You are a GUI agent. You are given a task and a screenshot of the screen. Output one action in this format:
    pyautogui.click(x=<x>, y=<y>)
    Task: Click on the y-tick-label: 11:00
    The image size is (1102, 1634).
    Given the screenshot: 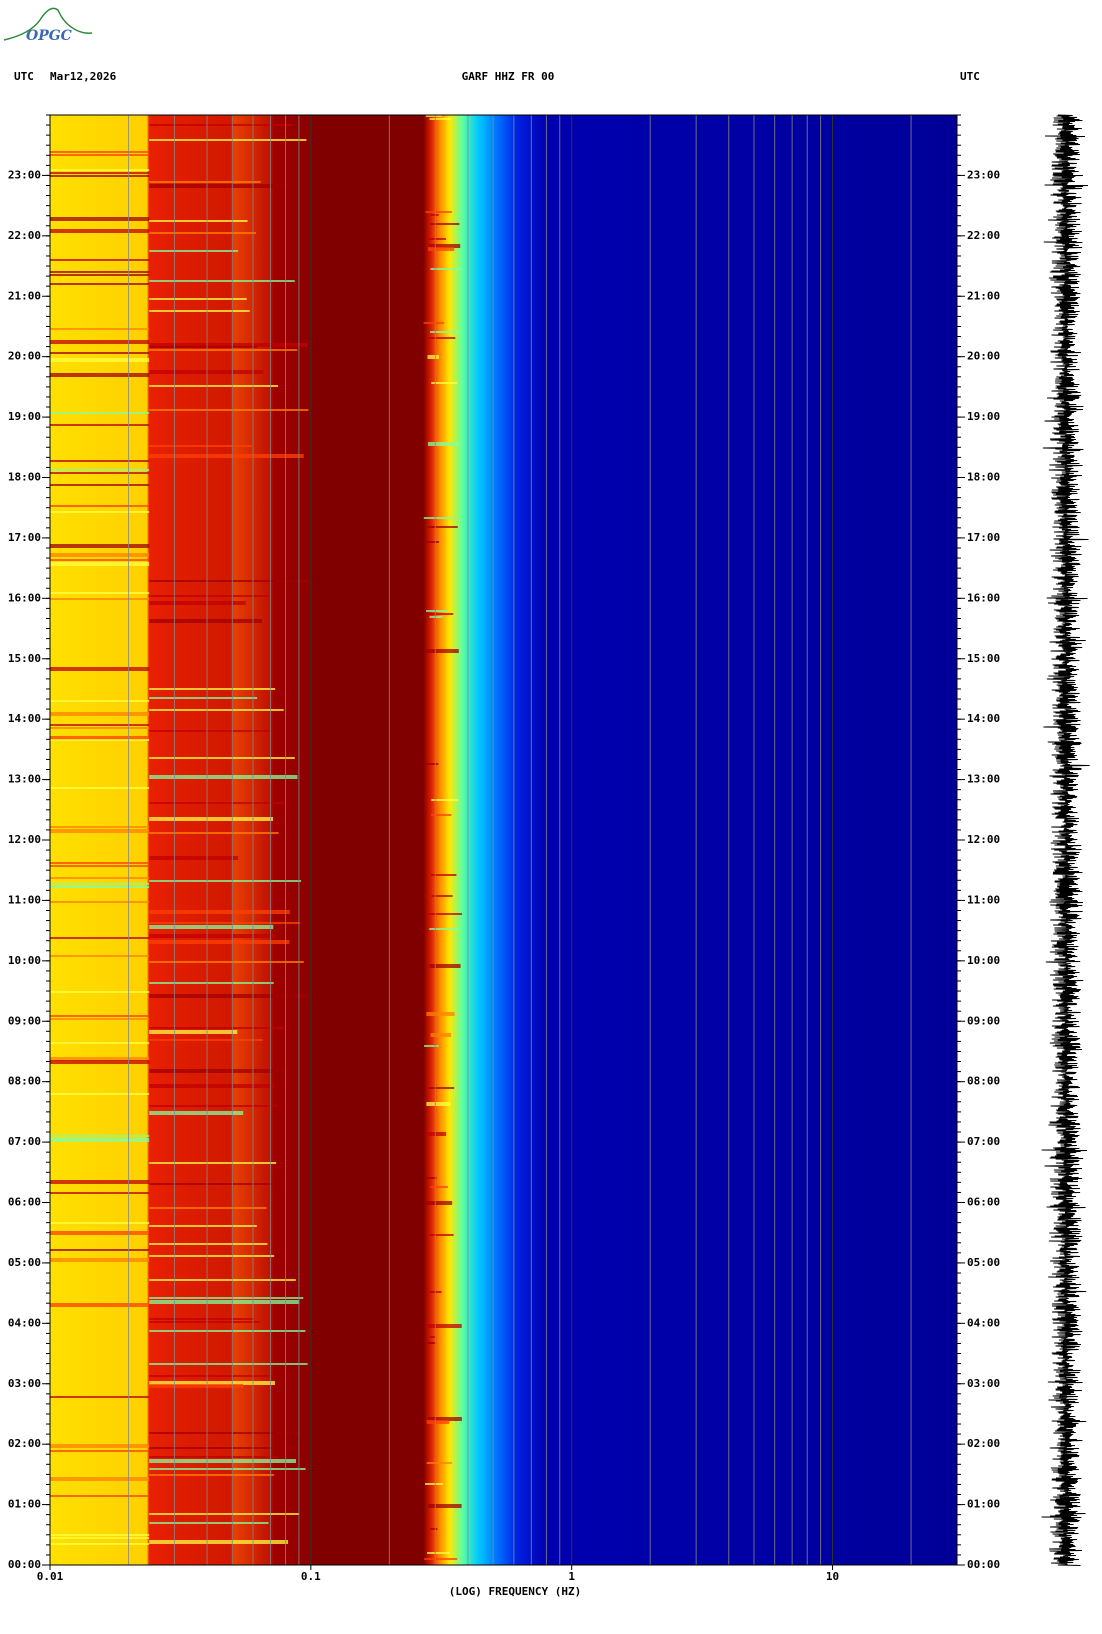 What is the action you would take?
    pyautogui.click(x=983, y=899)
    